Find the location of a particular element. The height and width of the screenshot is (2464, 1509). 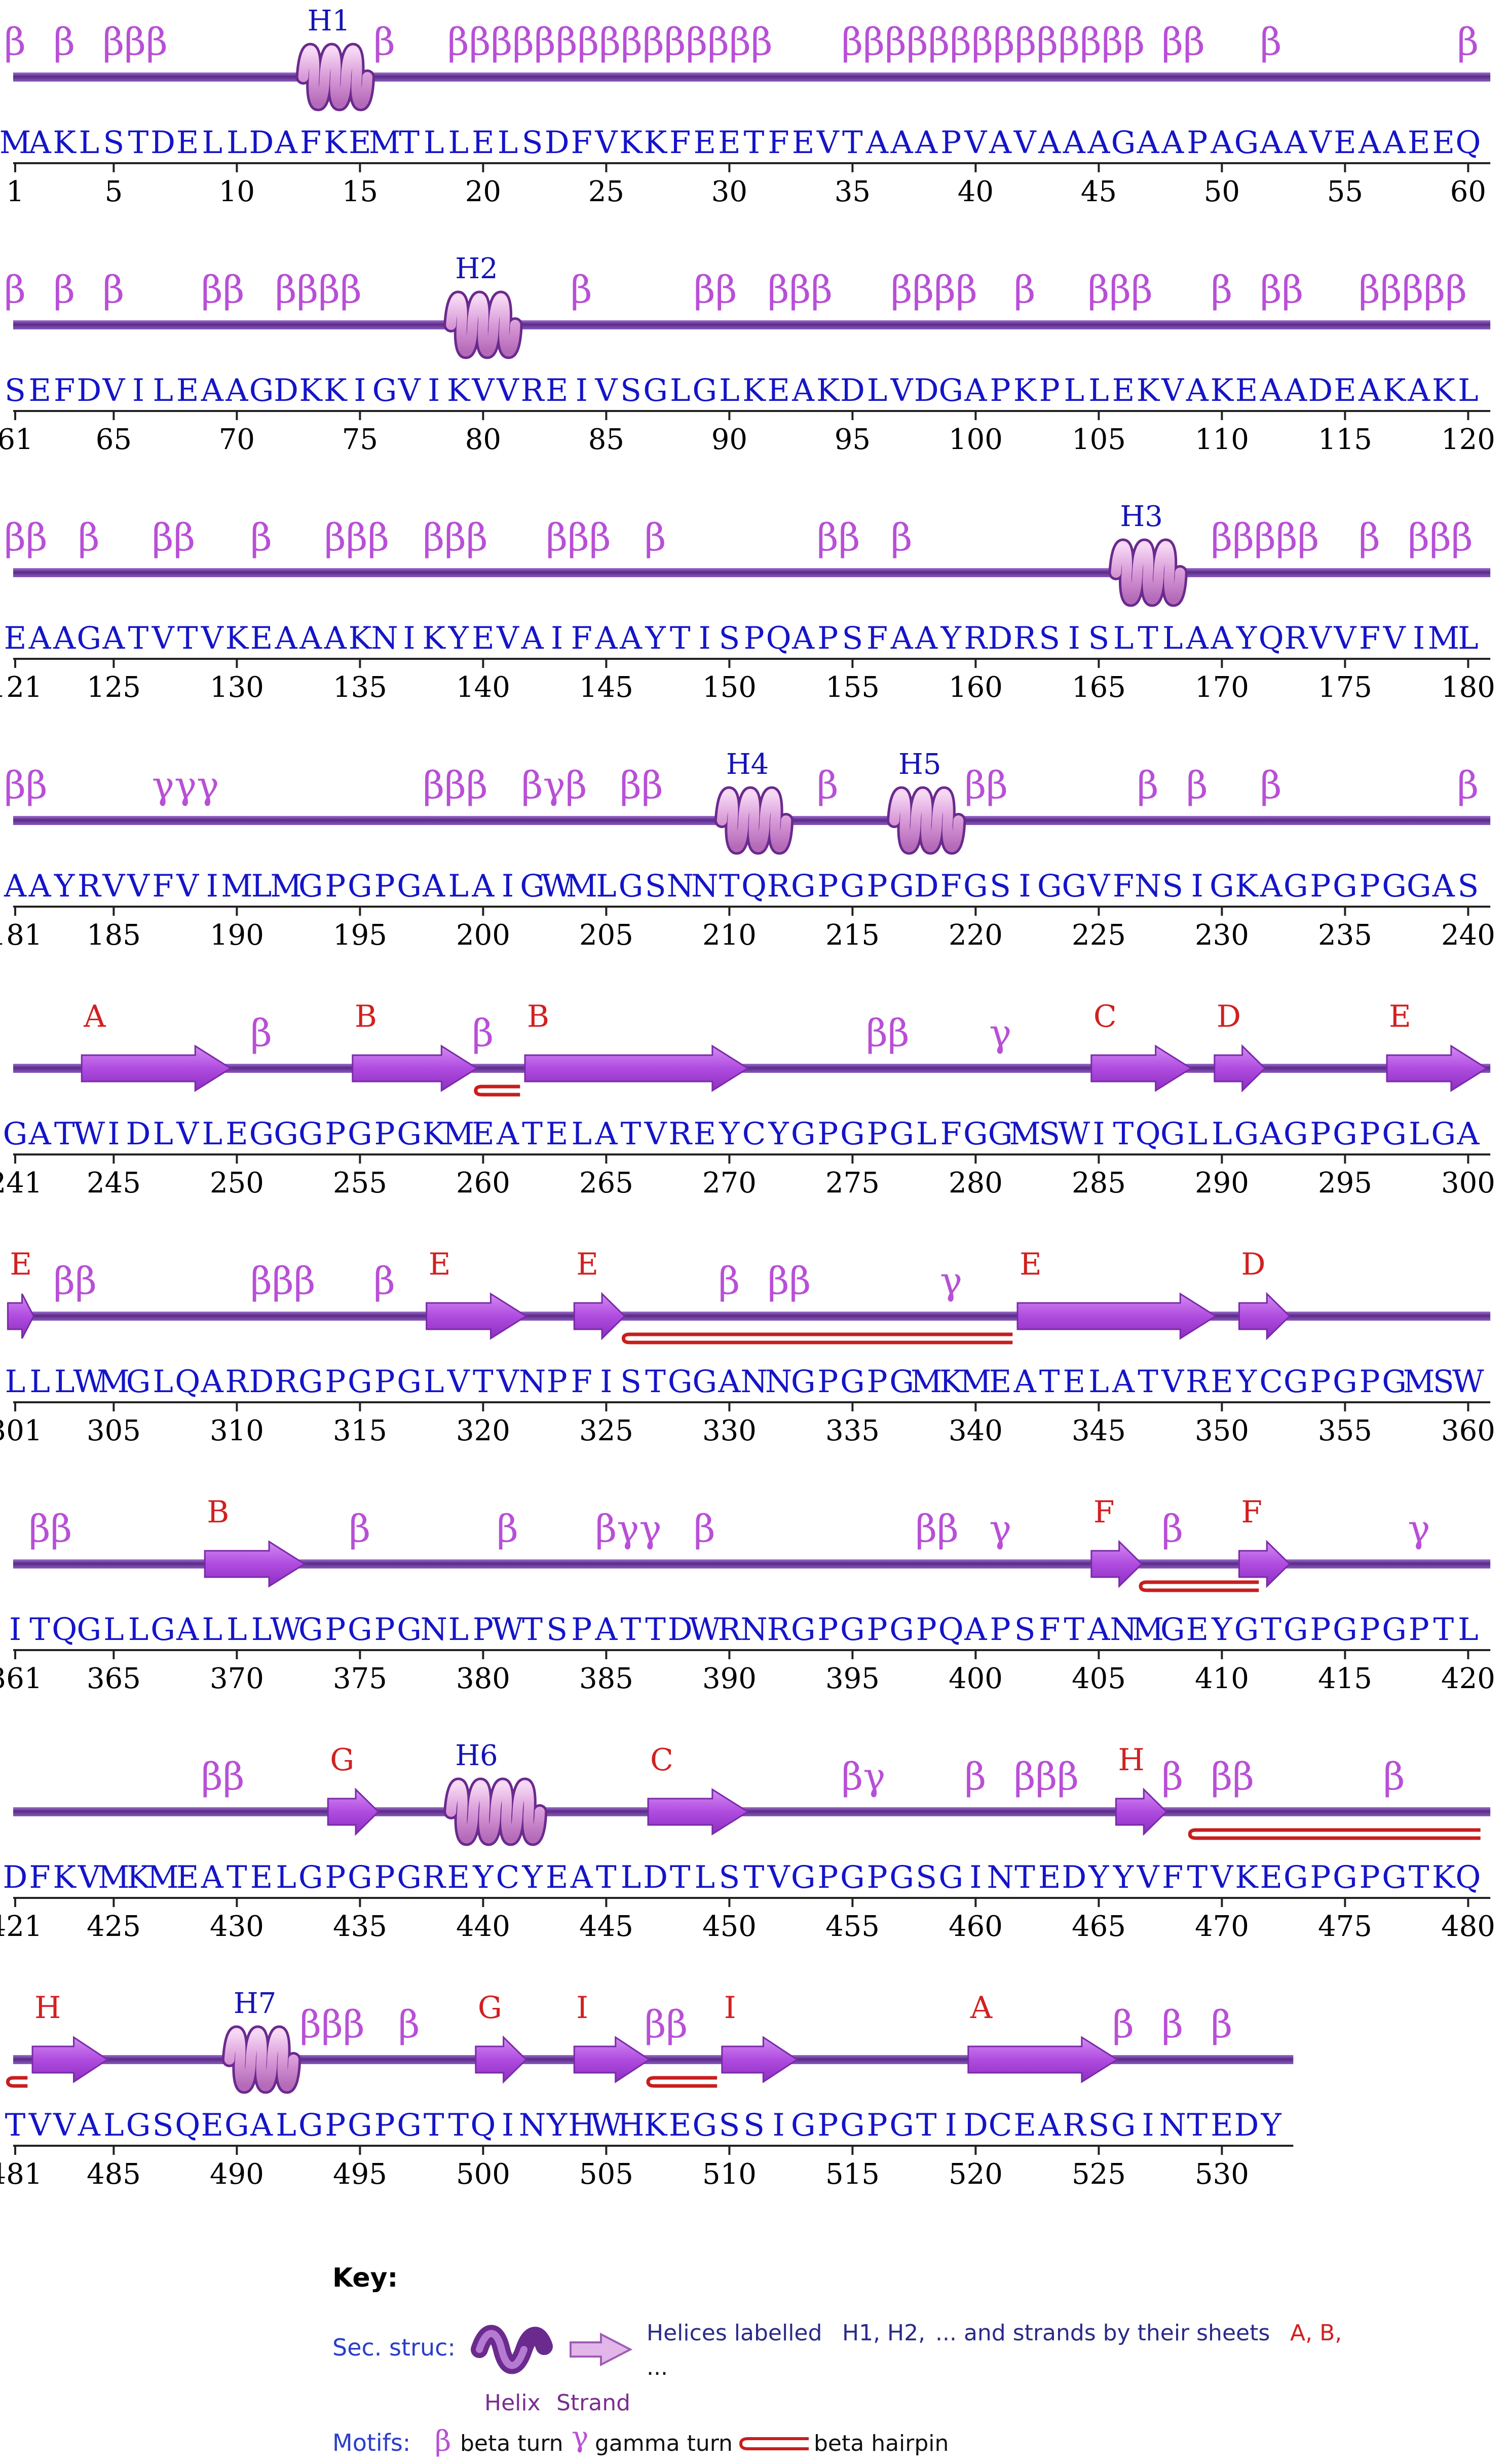

sequence-residue: D is located at coordinates (89, 390).